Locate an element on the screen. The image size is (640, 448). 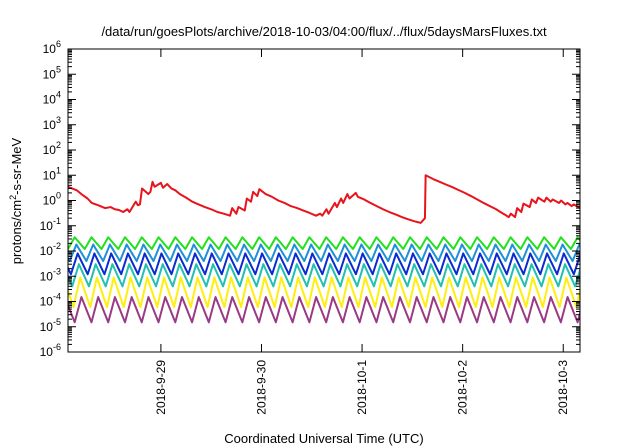
x-tick-label: 2018-9-30 is located at coordinates (261, 387).